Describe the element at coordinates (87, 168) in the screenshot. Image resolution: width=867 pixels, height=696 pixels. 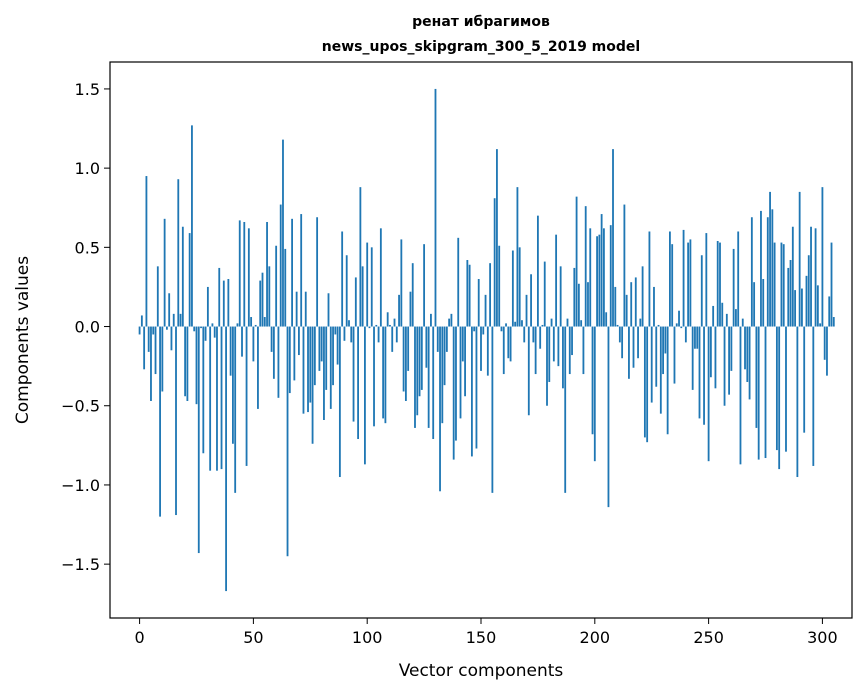
I see `y-tick-label: 1.0` at that location.